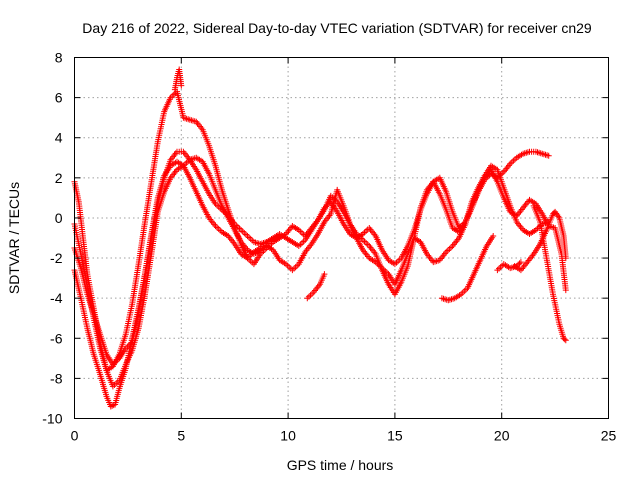 The height and width of the screenshot is (480, 640). Describe the element at coordinates (288, 436) in the screenshot. I see `x-tick-label: 10` at that location.